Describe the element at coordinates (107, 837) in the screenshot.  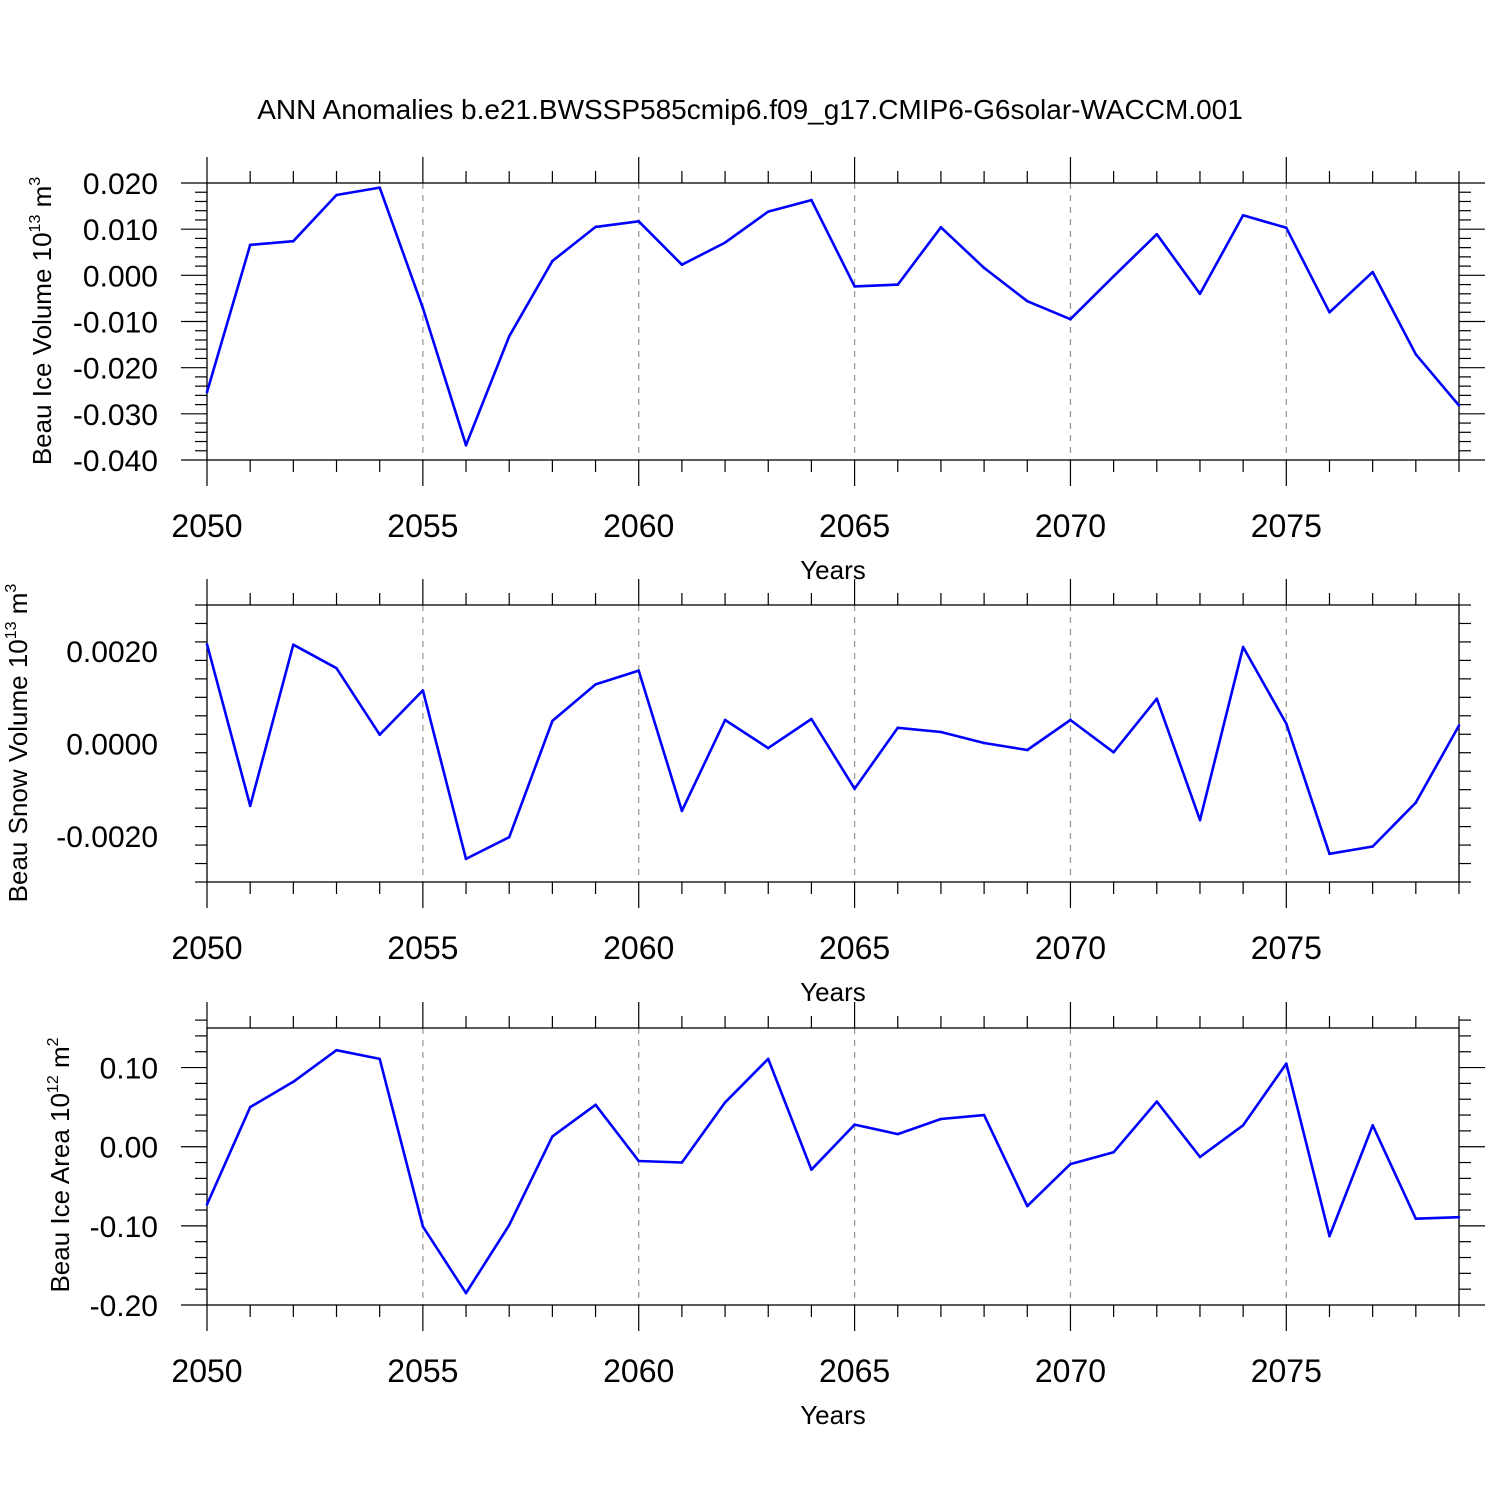
I see `y-tick-label: -0.0020` at that location.